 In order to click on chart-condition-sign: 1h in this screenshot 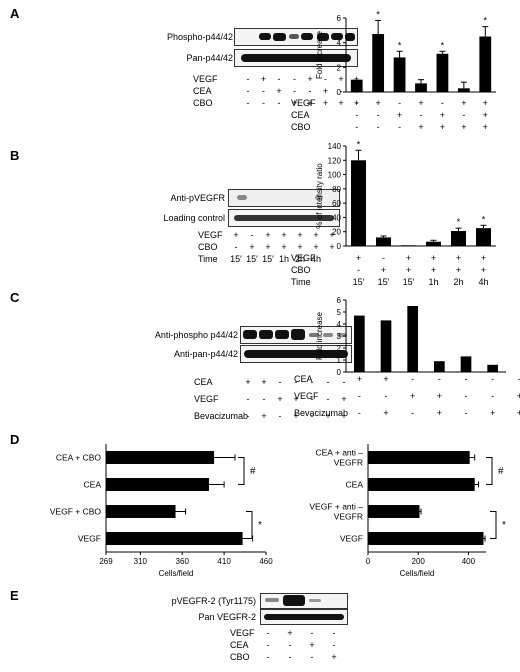, I will do `click(433, 282)`.